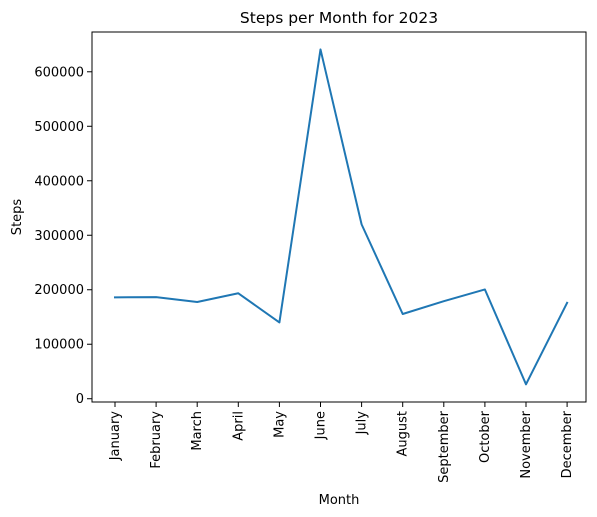 This screenshot has width=597, height=517. I want to click on y-tick-label: 500000, so click(59, 127).